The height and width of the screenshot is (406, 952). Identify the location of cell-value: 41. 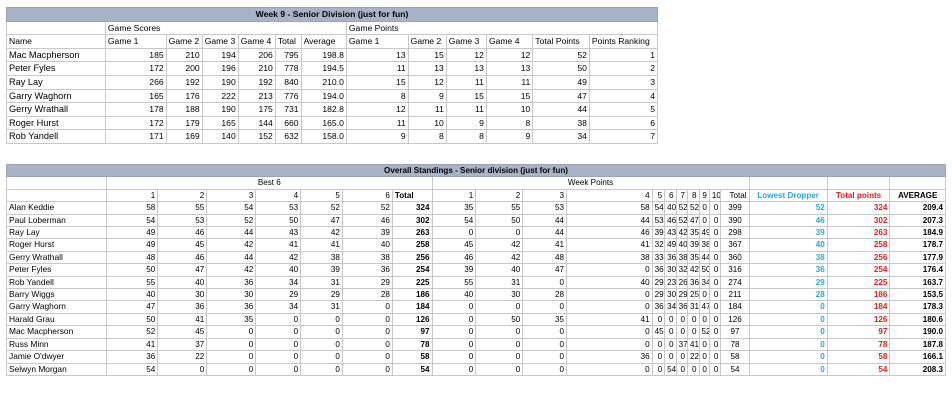
(609, 245).